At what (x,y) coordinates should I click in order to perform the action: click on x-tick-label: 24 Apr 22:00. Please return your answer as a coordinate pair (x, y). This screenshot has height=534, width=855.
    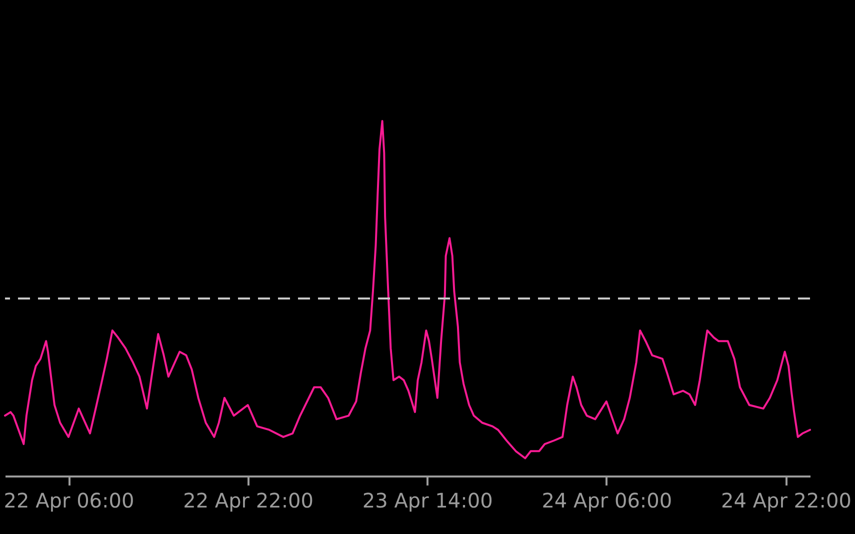
    Looking at the image, I should click on (786, 500).